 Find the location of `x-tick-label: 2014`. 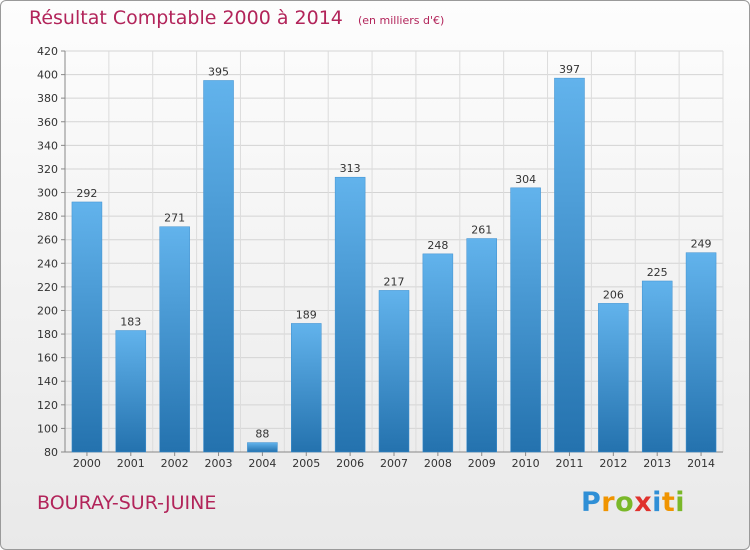

x-tick-label: 2014 is located at coordinates (701, 463).